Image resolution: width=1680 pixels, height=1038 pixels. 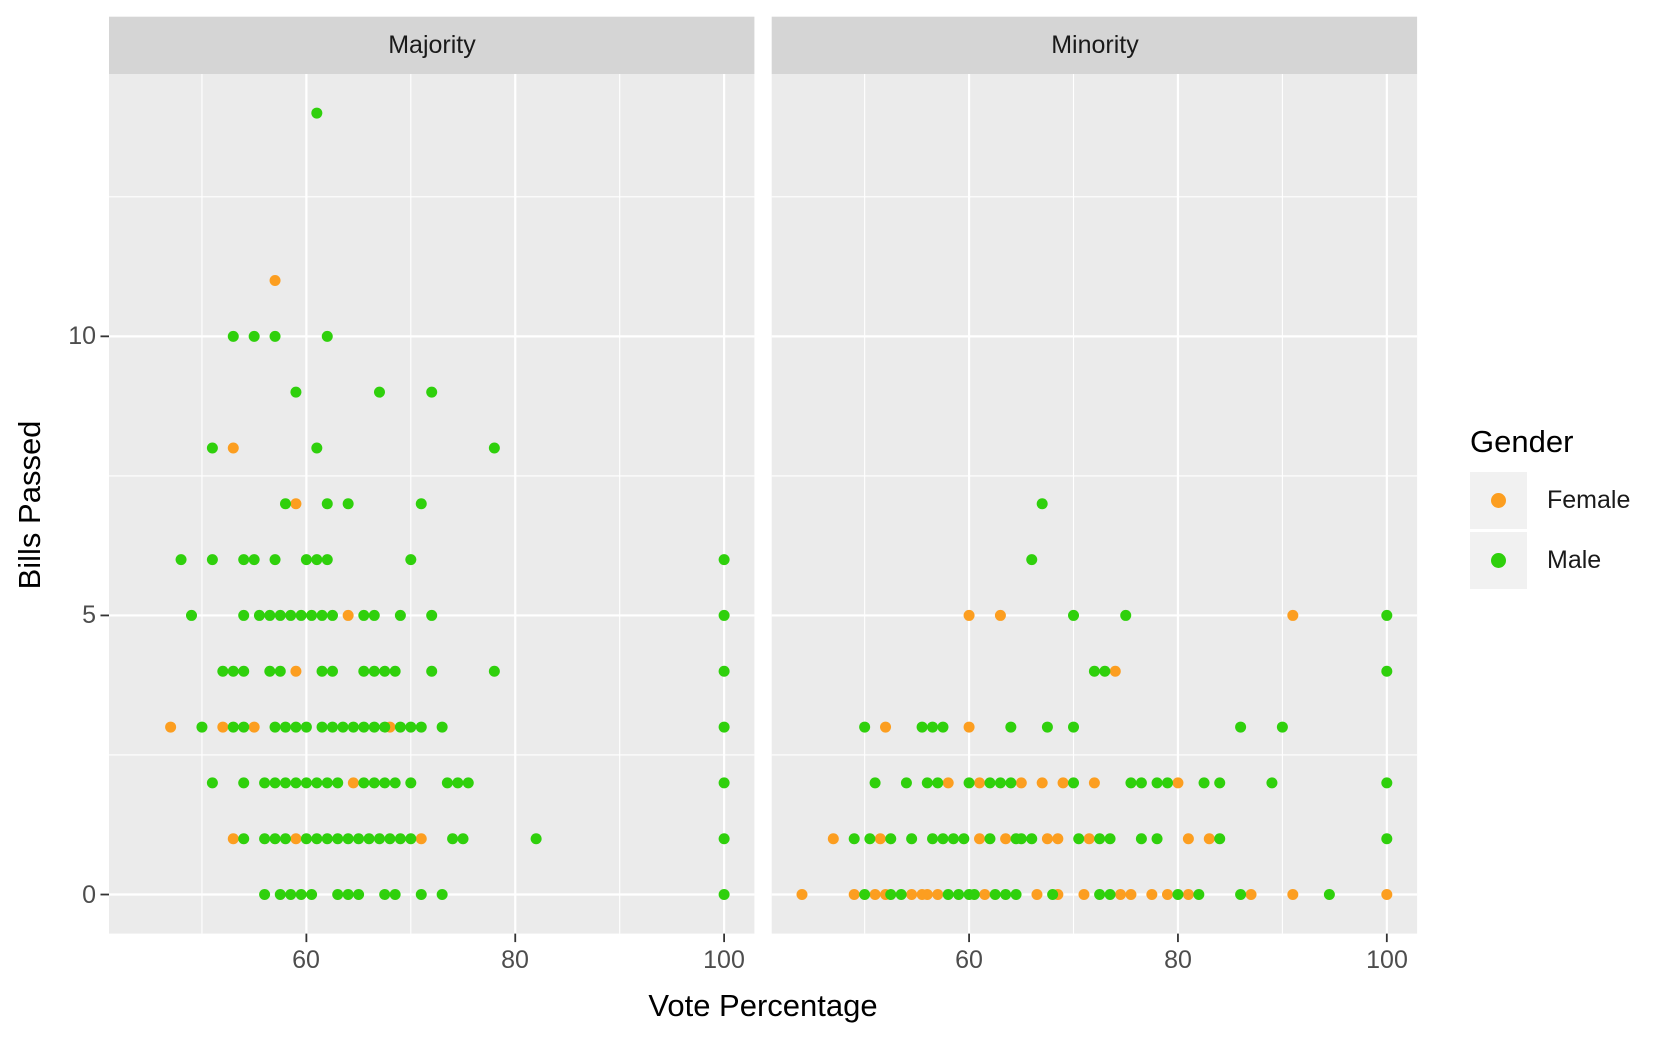 I want to click on y-axis-title: Bills Passed, so click(x=29, y=505).